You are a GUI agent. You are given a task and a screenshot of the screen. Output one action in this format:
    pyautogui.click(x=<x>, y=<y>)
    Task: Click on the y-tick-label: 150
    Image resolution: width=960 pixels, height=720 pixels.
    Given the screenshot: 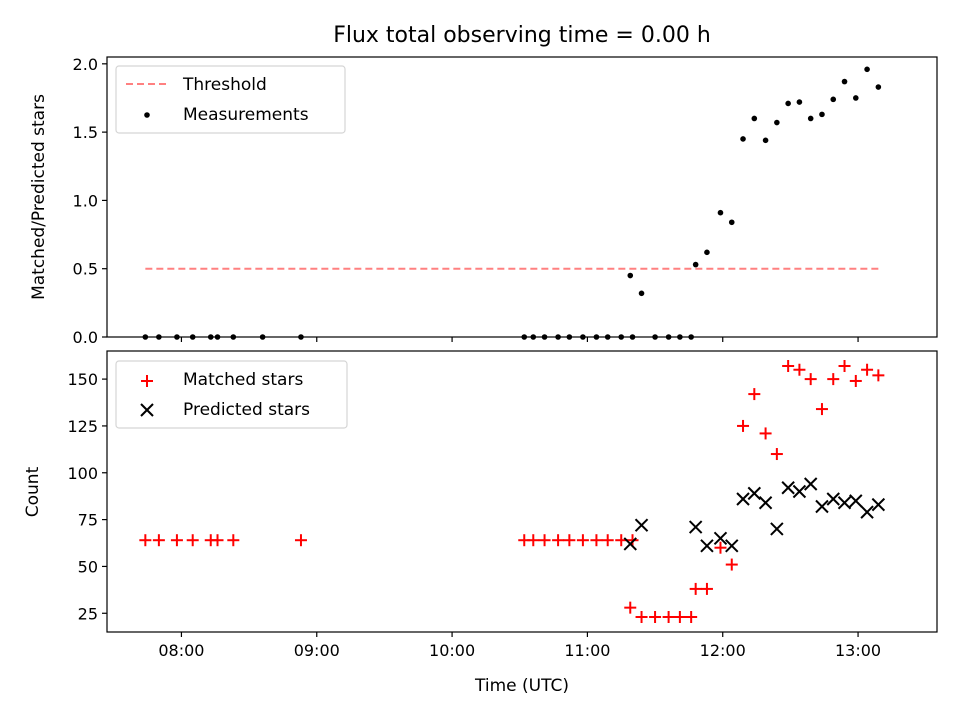 What is the action you would take?
    pyautogui.click(x=82, y=379)
    